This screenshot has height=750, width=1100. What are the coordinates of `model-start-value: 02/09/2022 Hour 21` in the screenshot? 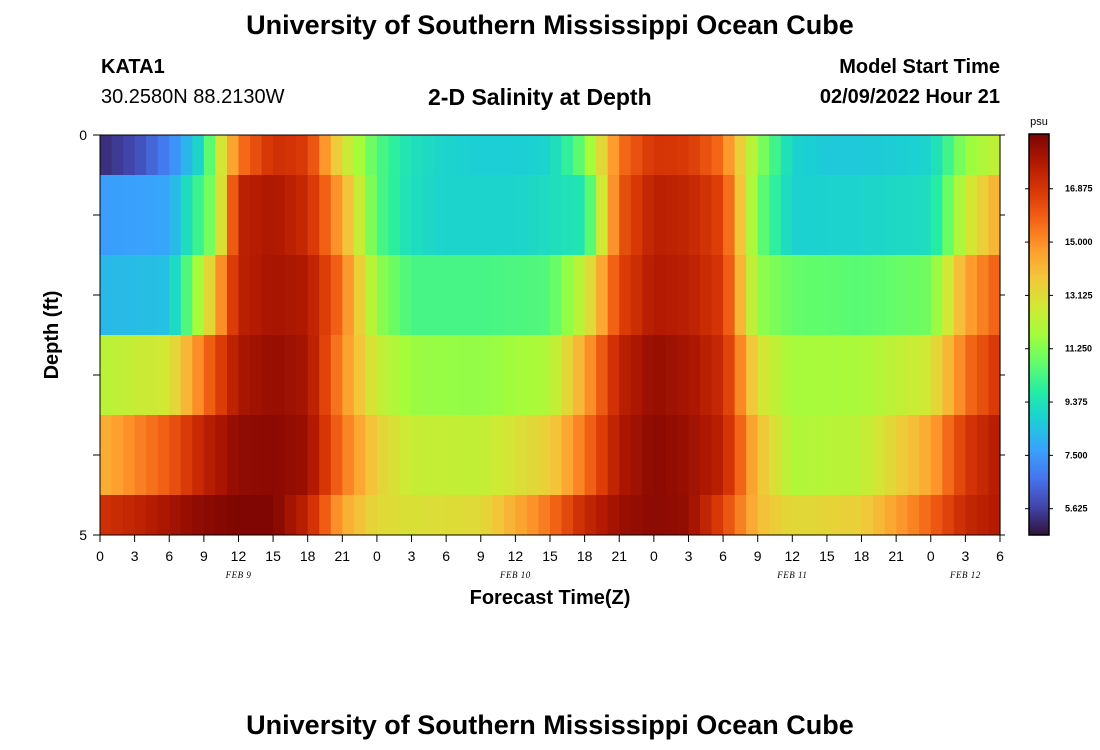 It's located at (909, 97).